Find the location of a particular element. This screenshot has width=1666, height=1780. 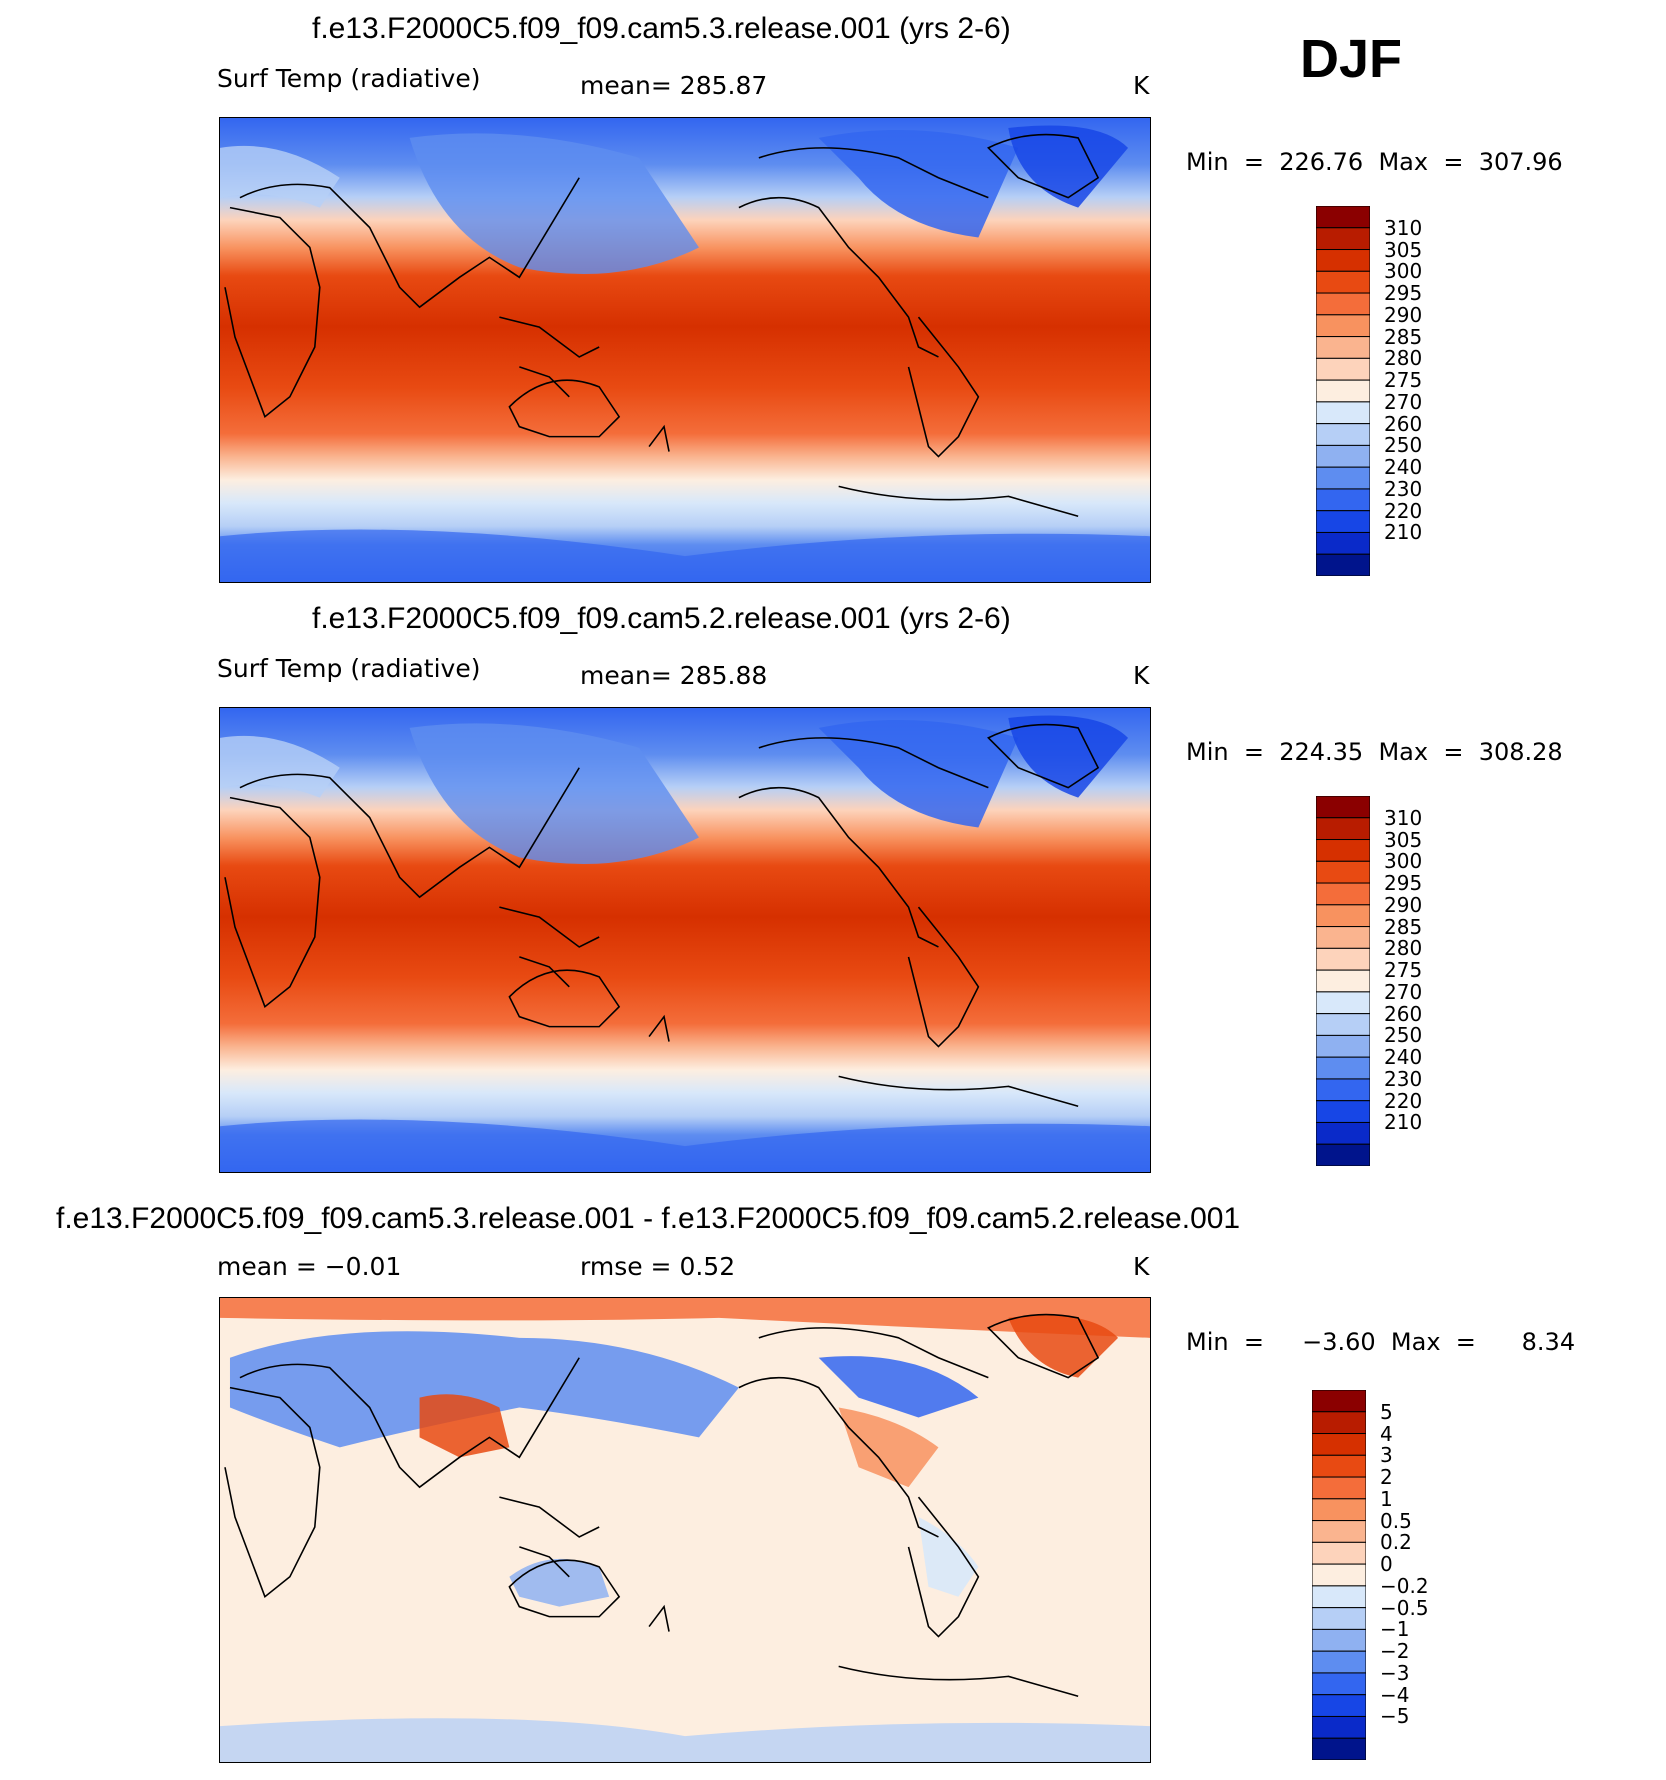

panel-1-units: K is located at coordinates (1141, 85).